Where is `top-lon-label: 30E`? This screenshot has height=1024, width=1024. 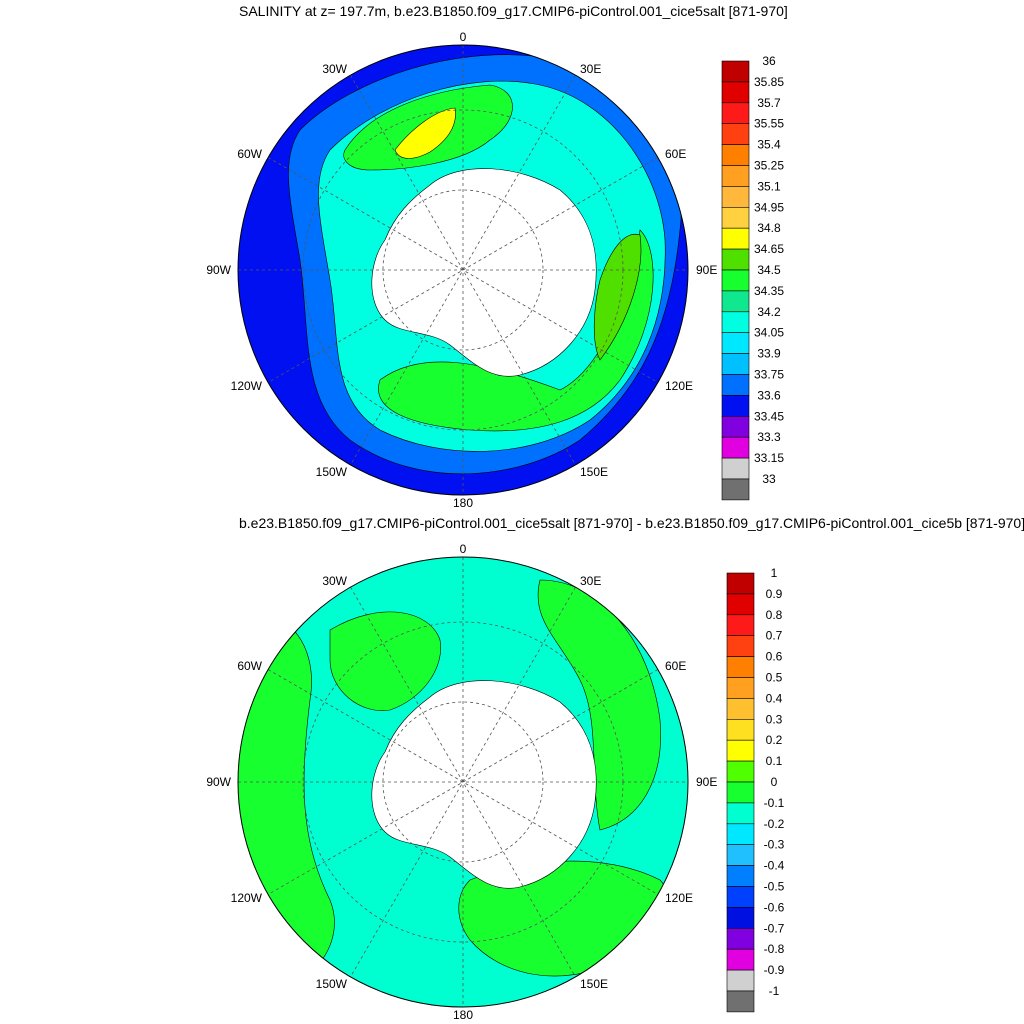
top-lon-label: 30E is located at coordinates (590, 69).